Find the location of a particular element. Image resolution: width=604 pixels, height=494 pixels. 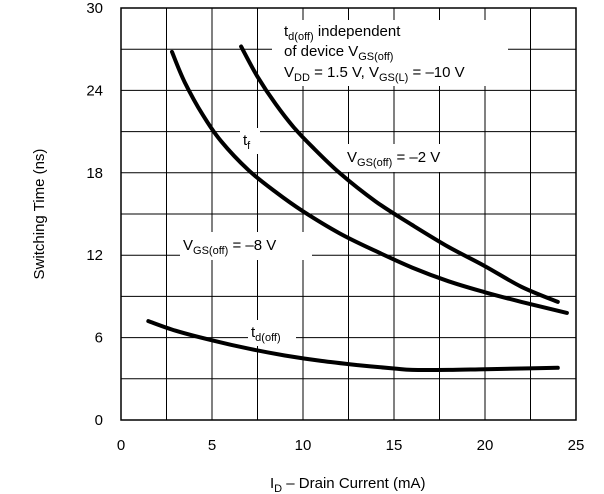

tf-label: tf is located at coordinates (247, 142).